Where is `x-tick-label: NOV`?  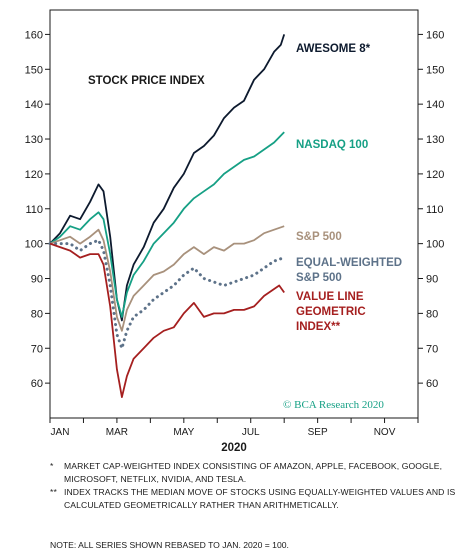
x-tick-label: NOV is located at coordinates (385, 432).